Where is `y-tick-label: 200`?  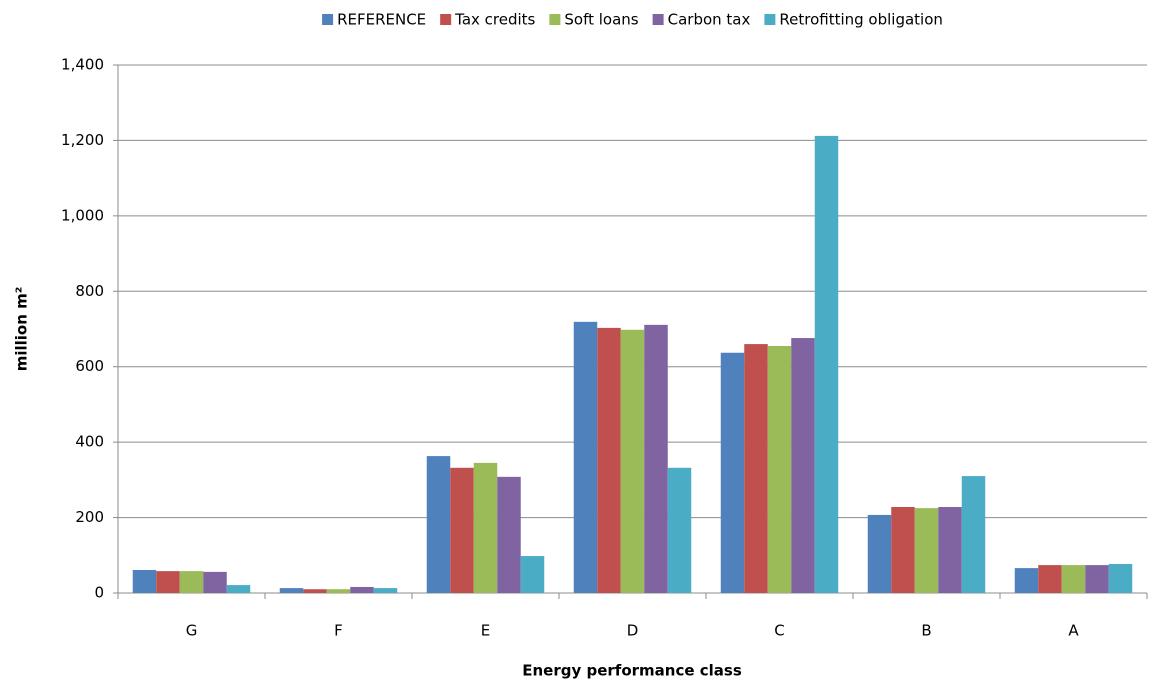 y-tick-label: 200 is located at coordinates (89, 517).